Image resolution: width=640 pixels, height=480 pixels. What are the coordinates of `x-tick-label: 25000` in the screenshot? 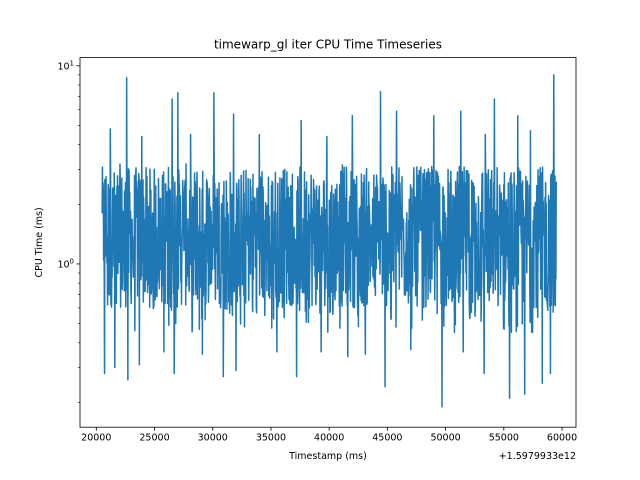 It's located at (154, 438).